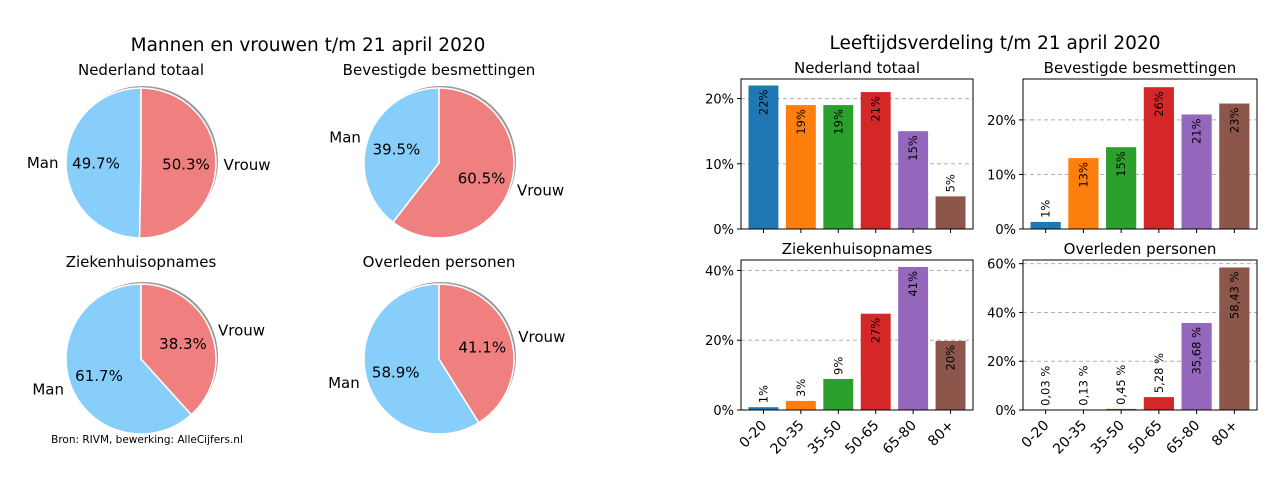 This screenshot has height=477, width=1288. Describe the element at coordinates (838, 366) in the screenshot. I see `bar-value-label: 9%` at that location.